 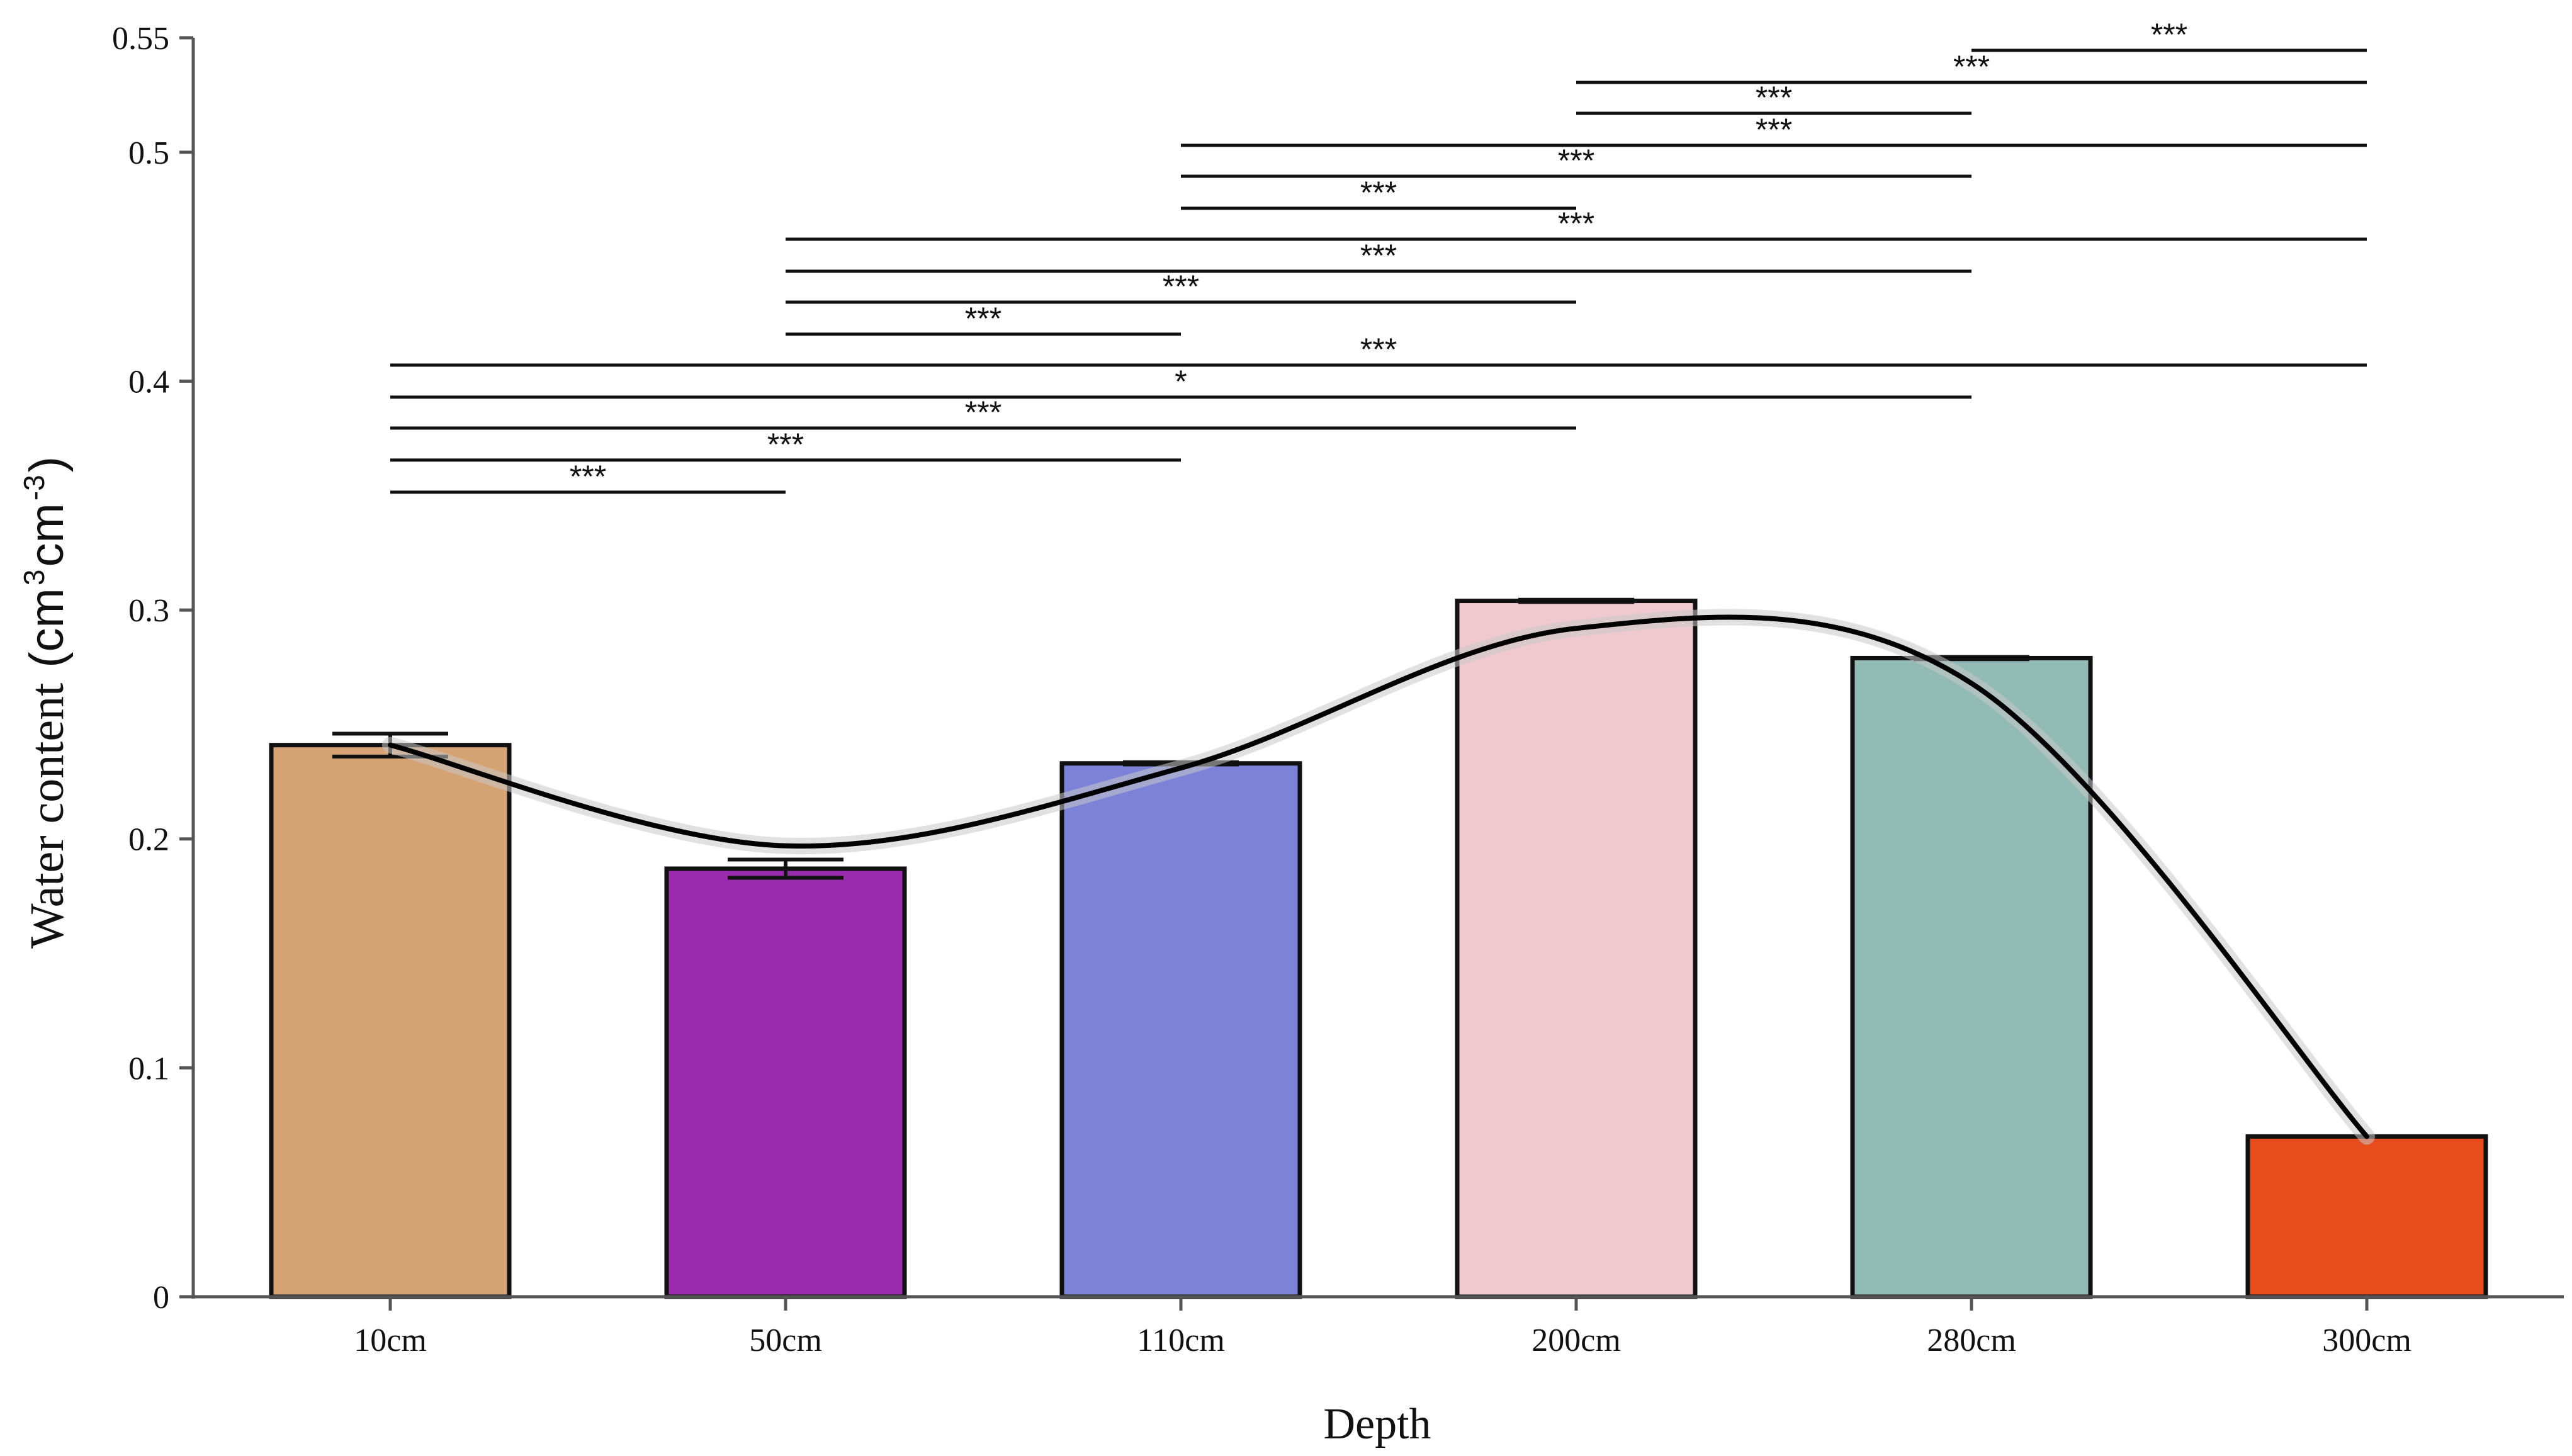 I want to click on significance-label: *, so click(x=1181, y=381).